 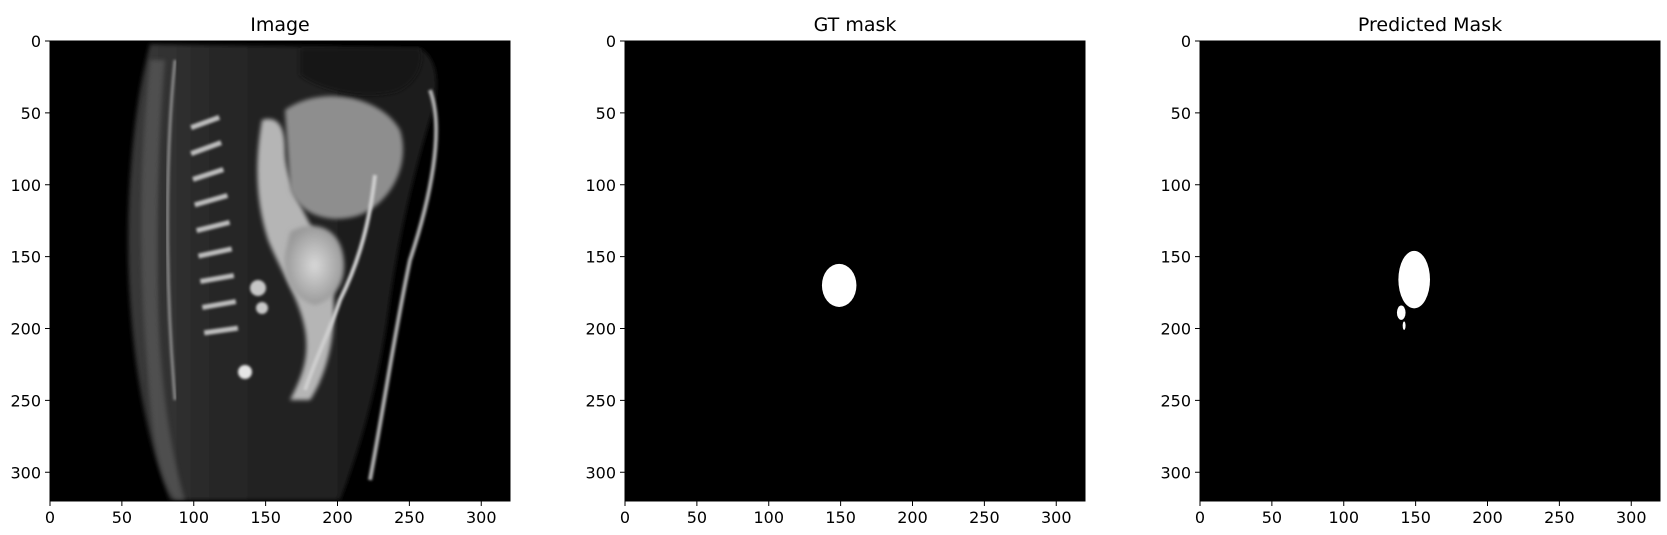 I want to click on panel-title: Predicted Mask, so click(x=1430, y=25).